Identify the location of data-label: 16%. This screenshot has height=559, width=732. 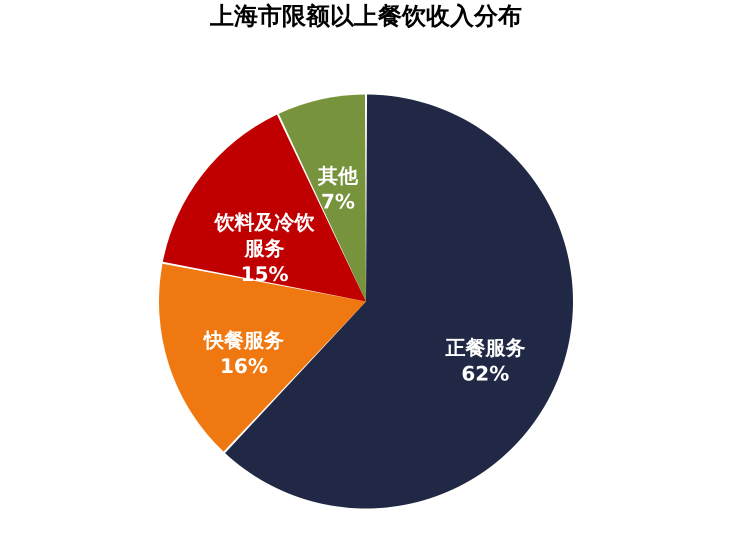
(244, 366).